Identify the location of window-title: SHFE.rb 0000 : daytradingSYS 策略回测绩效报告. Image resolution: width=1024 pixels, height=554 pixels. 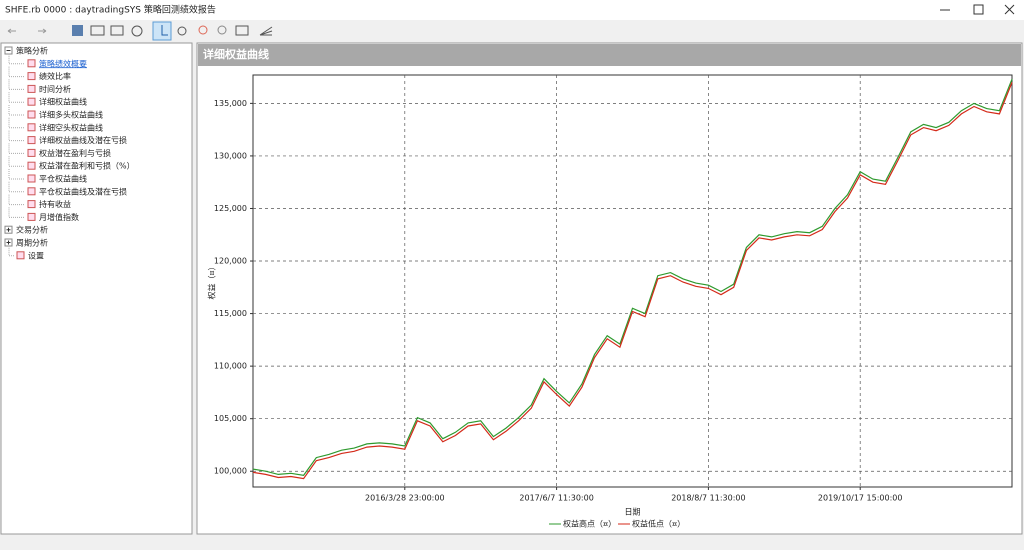
(110, 10).